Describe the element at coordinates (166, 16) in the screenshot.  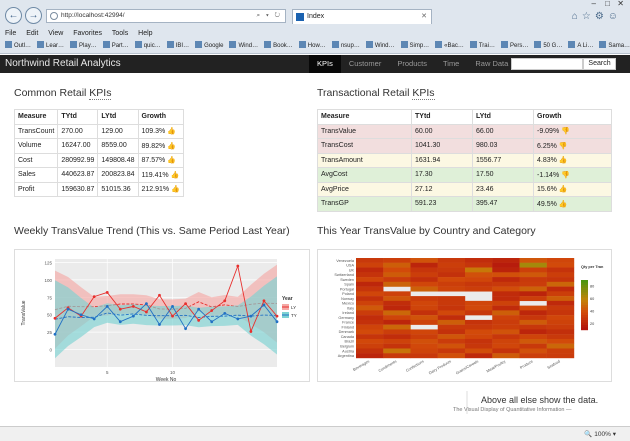
I see `address-bar: http://localhost:42994/ ⌕ ▾ ↻` at that location.